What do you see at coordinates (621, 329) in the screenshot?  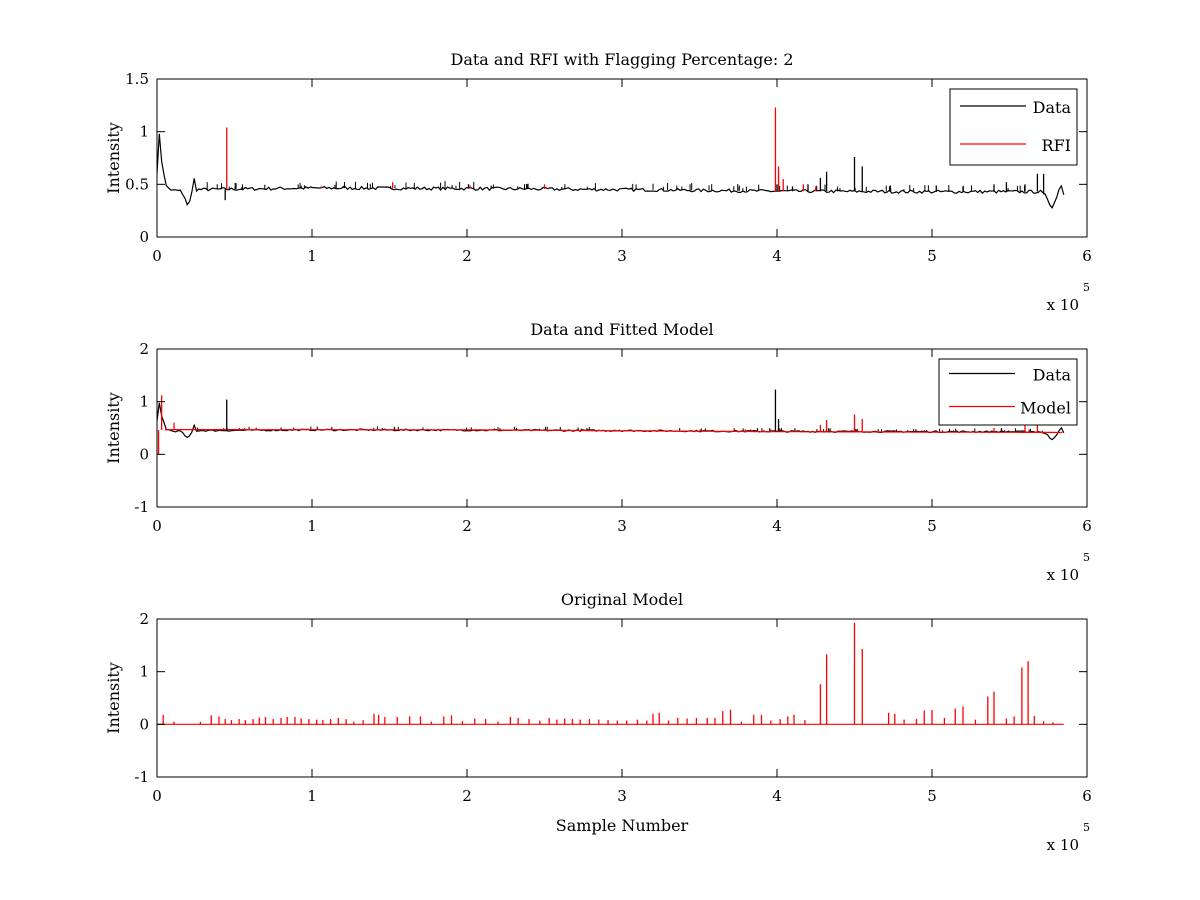 I see `chart-title: Data and Fitted Model` at bounding box center [621, 329].